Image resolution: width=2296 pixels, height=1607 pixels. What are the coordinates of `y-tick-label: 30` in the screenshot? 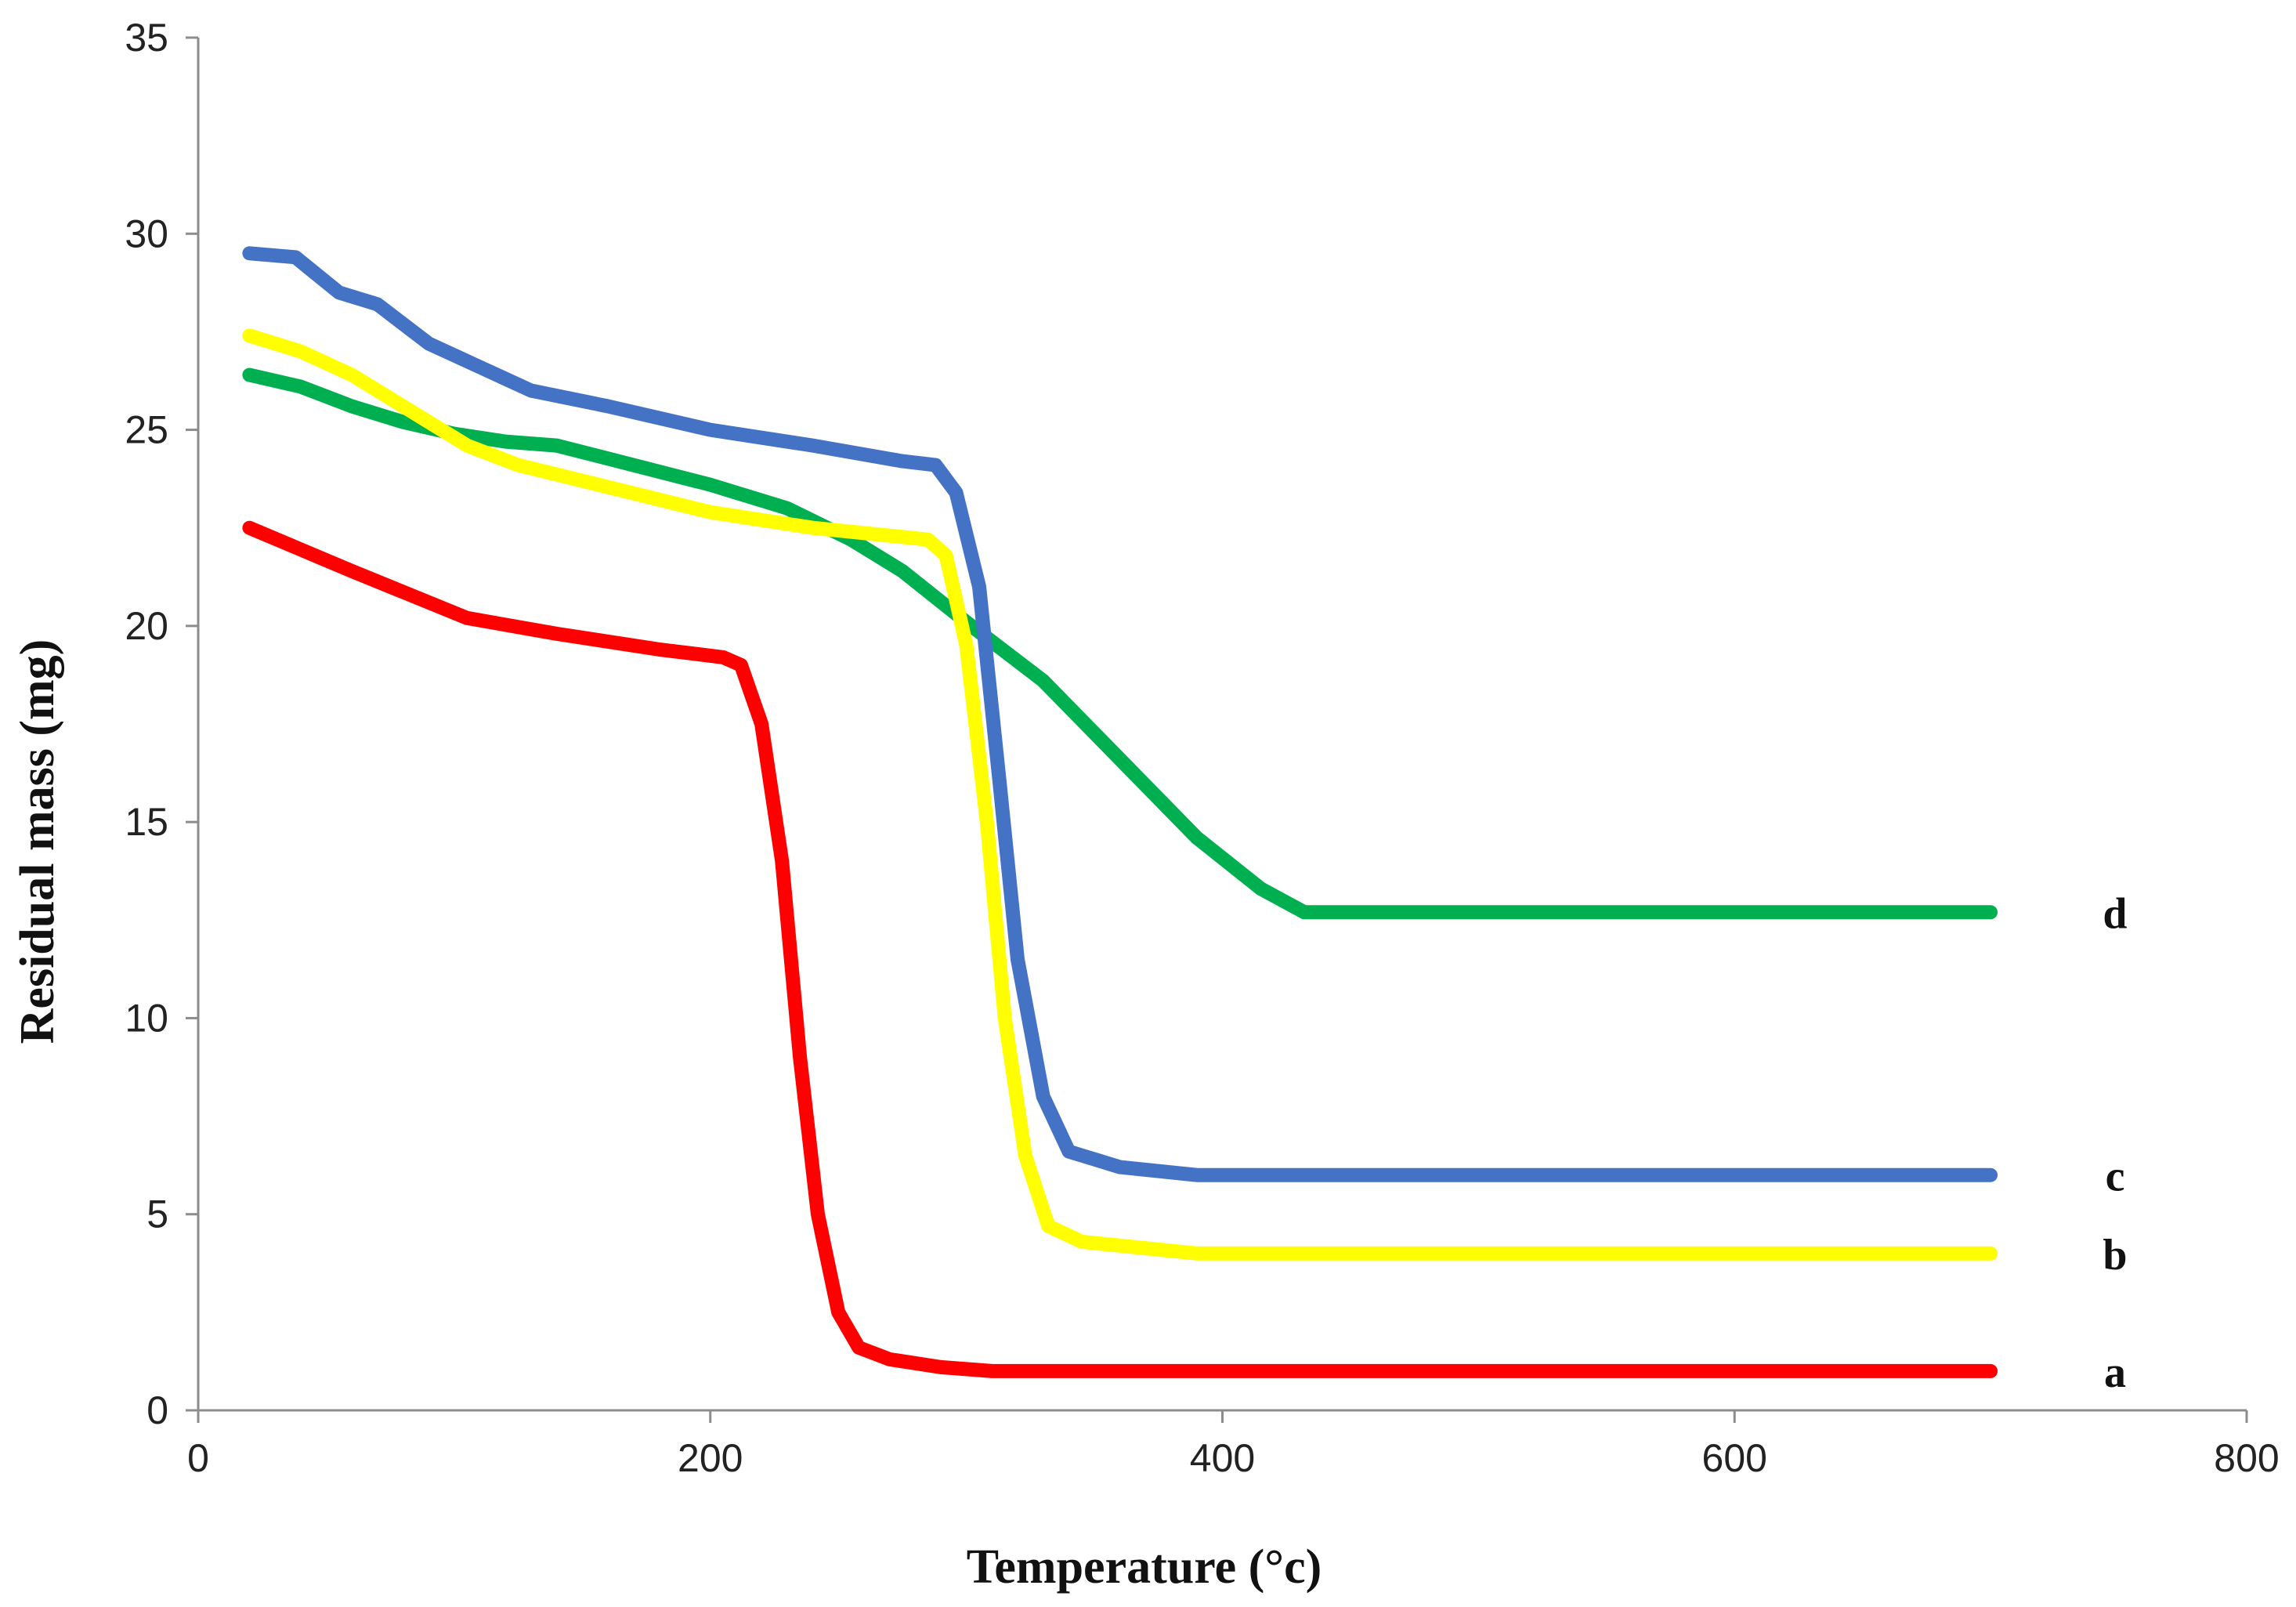 It's located at (146, 234).